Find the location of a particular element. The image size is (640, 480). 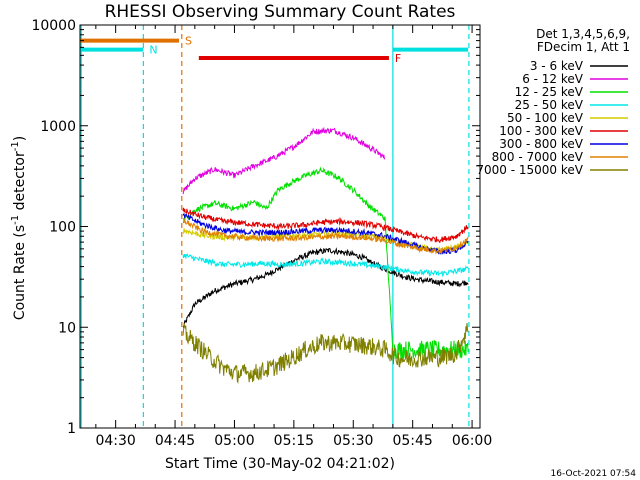

x-tick-label: 05:15 is located at coordinates (294, 441).